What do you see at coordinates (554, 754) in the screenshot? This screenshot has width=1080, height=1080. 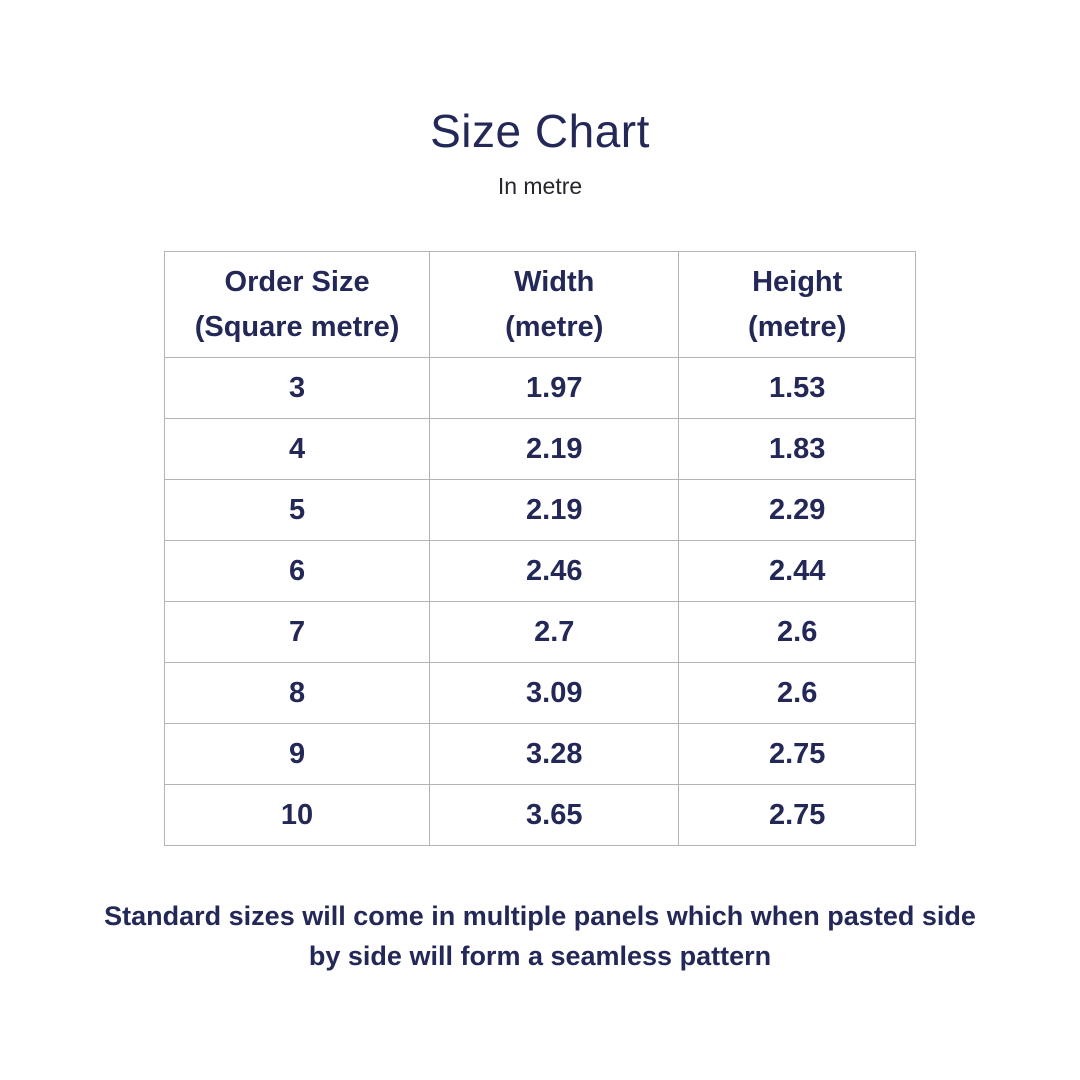 I see `cell-width: 3.28` at bounding box center [554, 754].